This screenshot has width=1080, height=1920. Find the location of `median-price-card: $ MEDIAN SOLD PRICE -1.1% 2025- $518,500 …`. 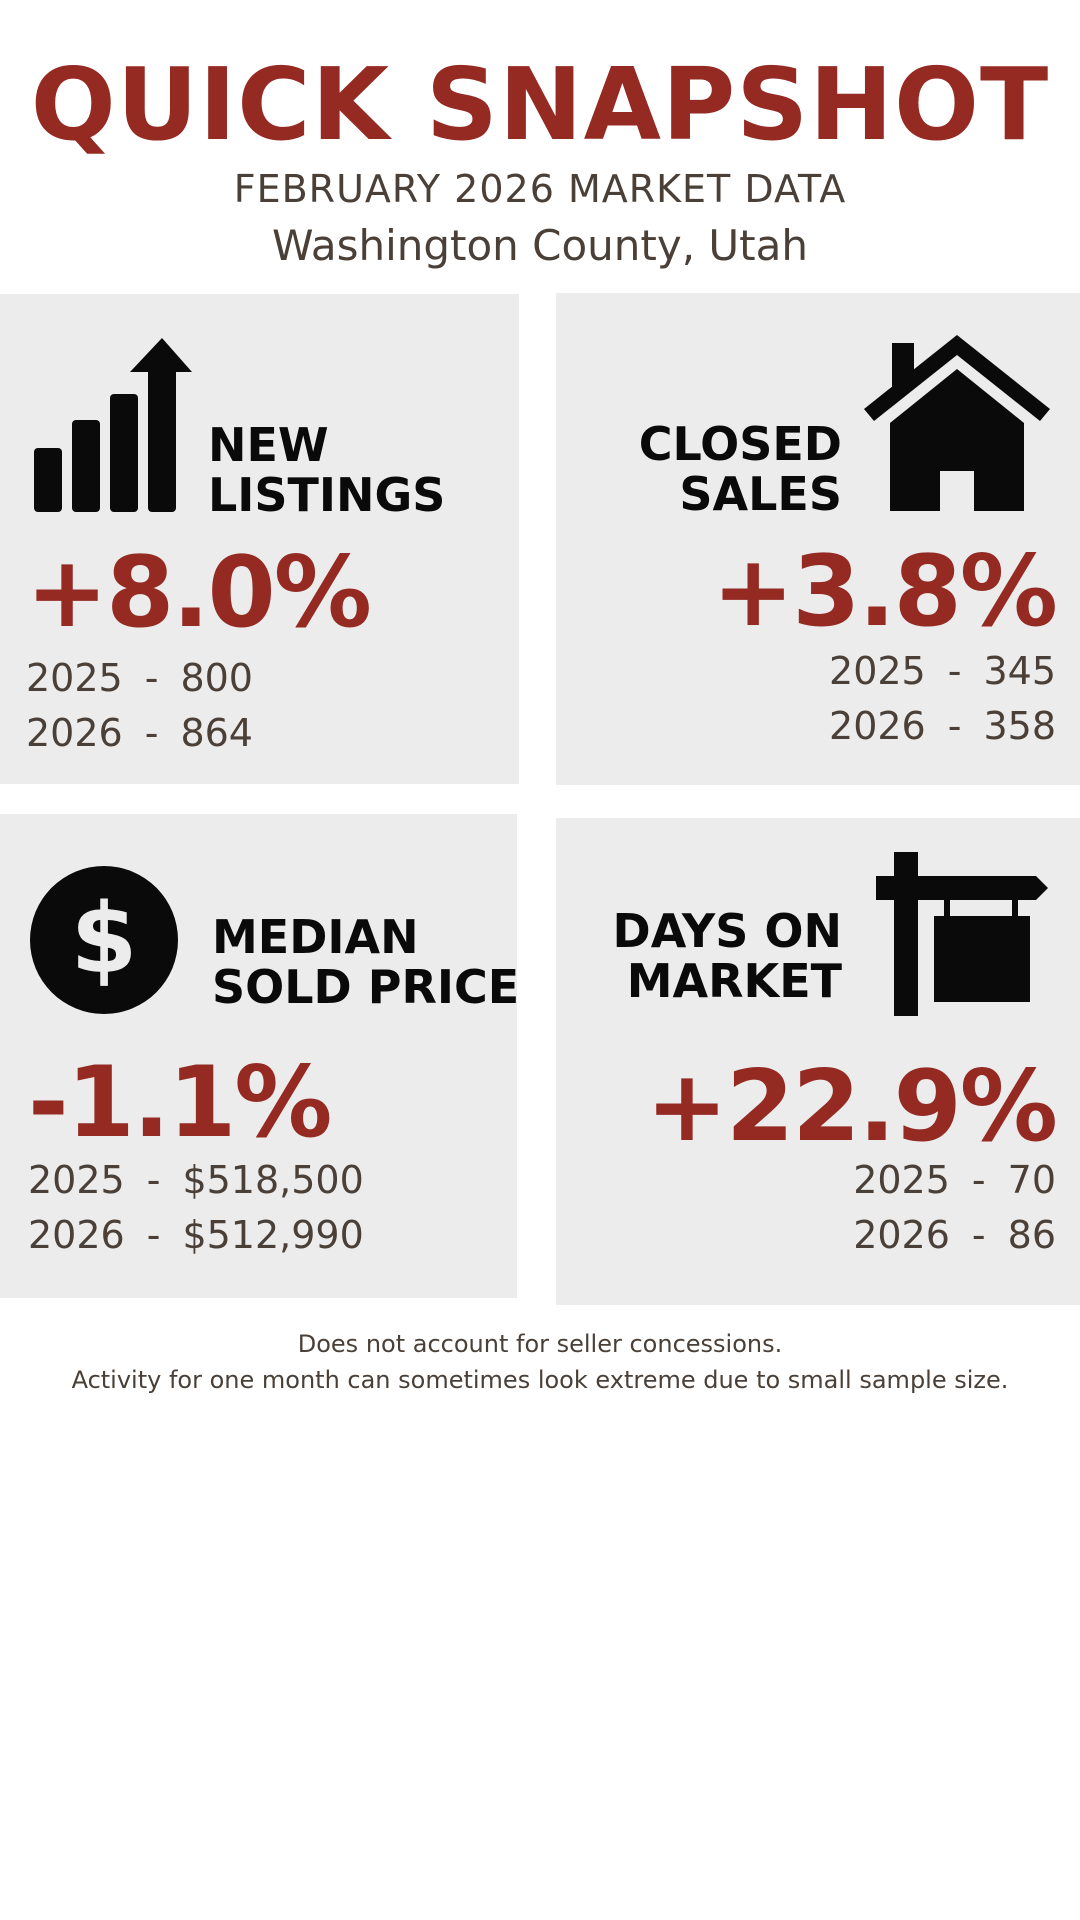

median-price-card: $ MEDIAN SOLD PRICE -1.1% 2025- $518,500 … is located at coordinates (259, 1056).